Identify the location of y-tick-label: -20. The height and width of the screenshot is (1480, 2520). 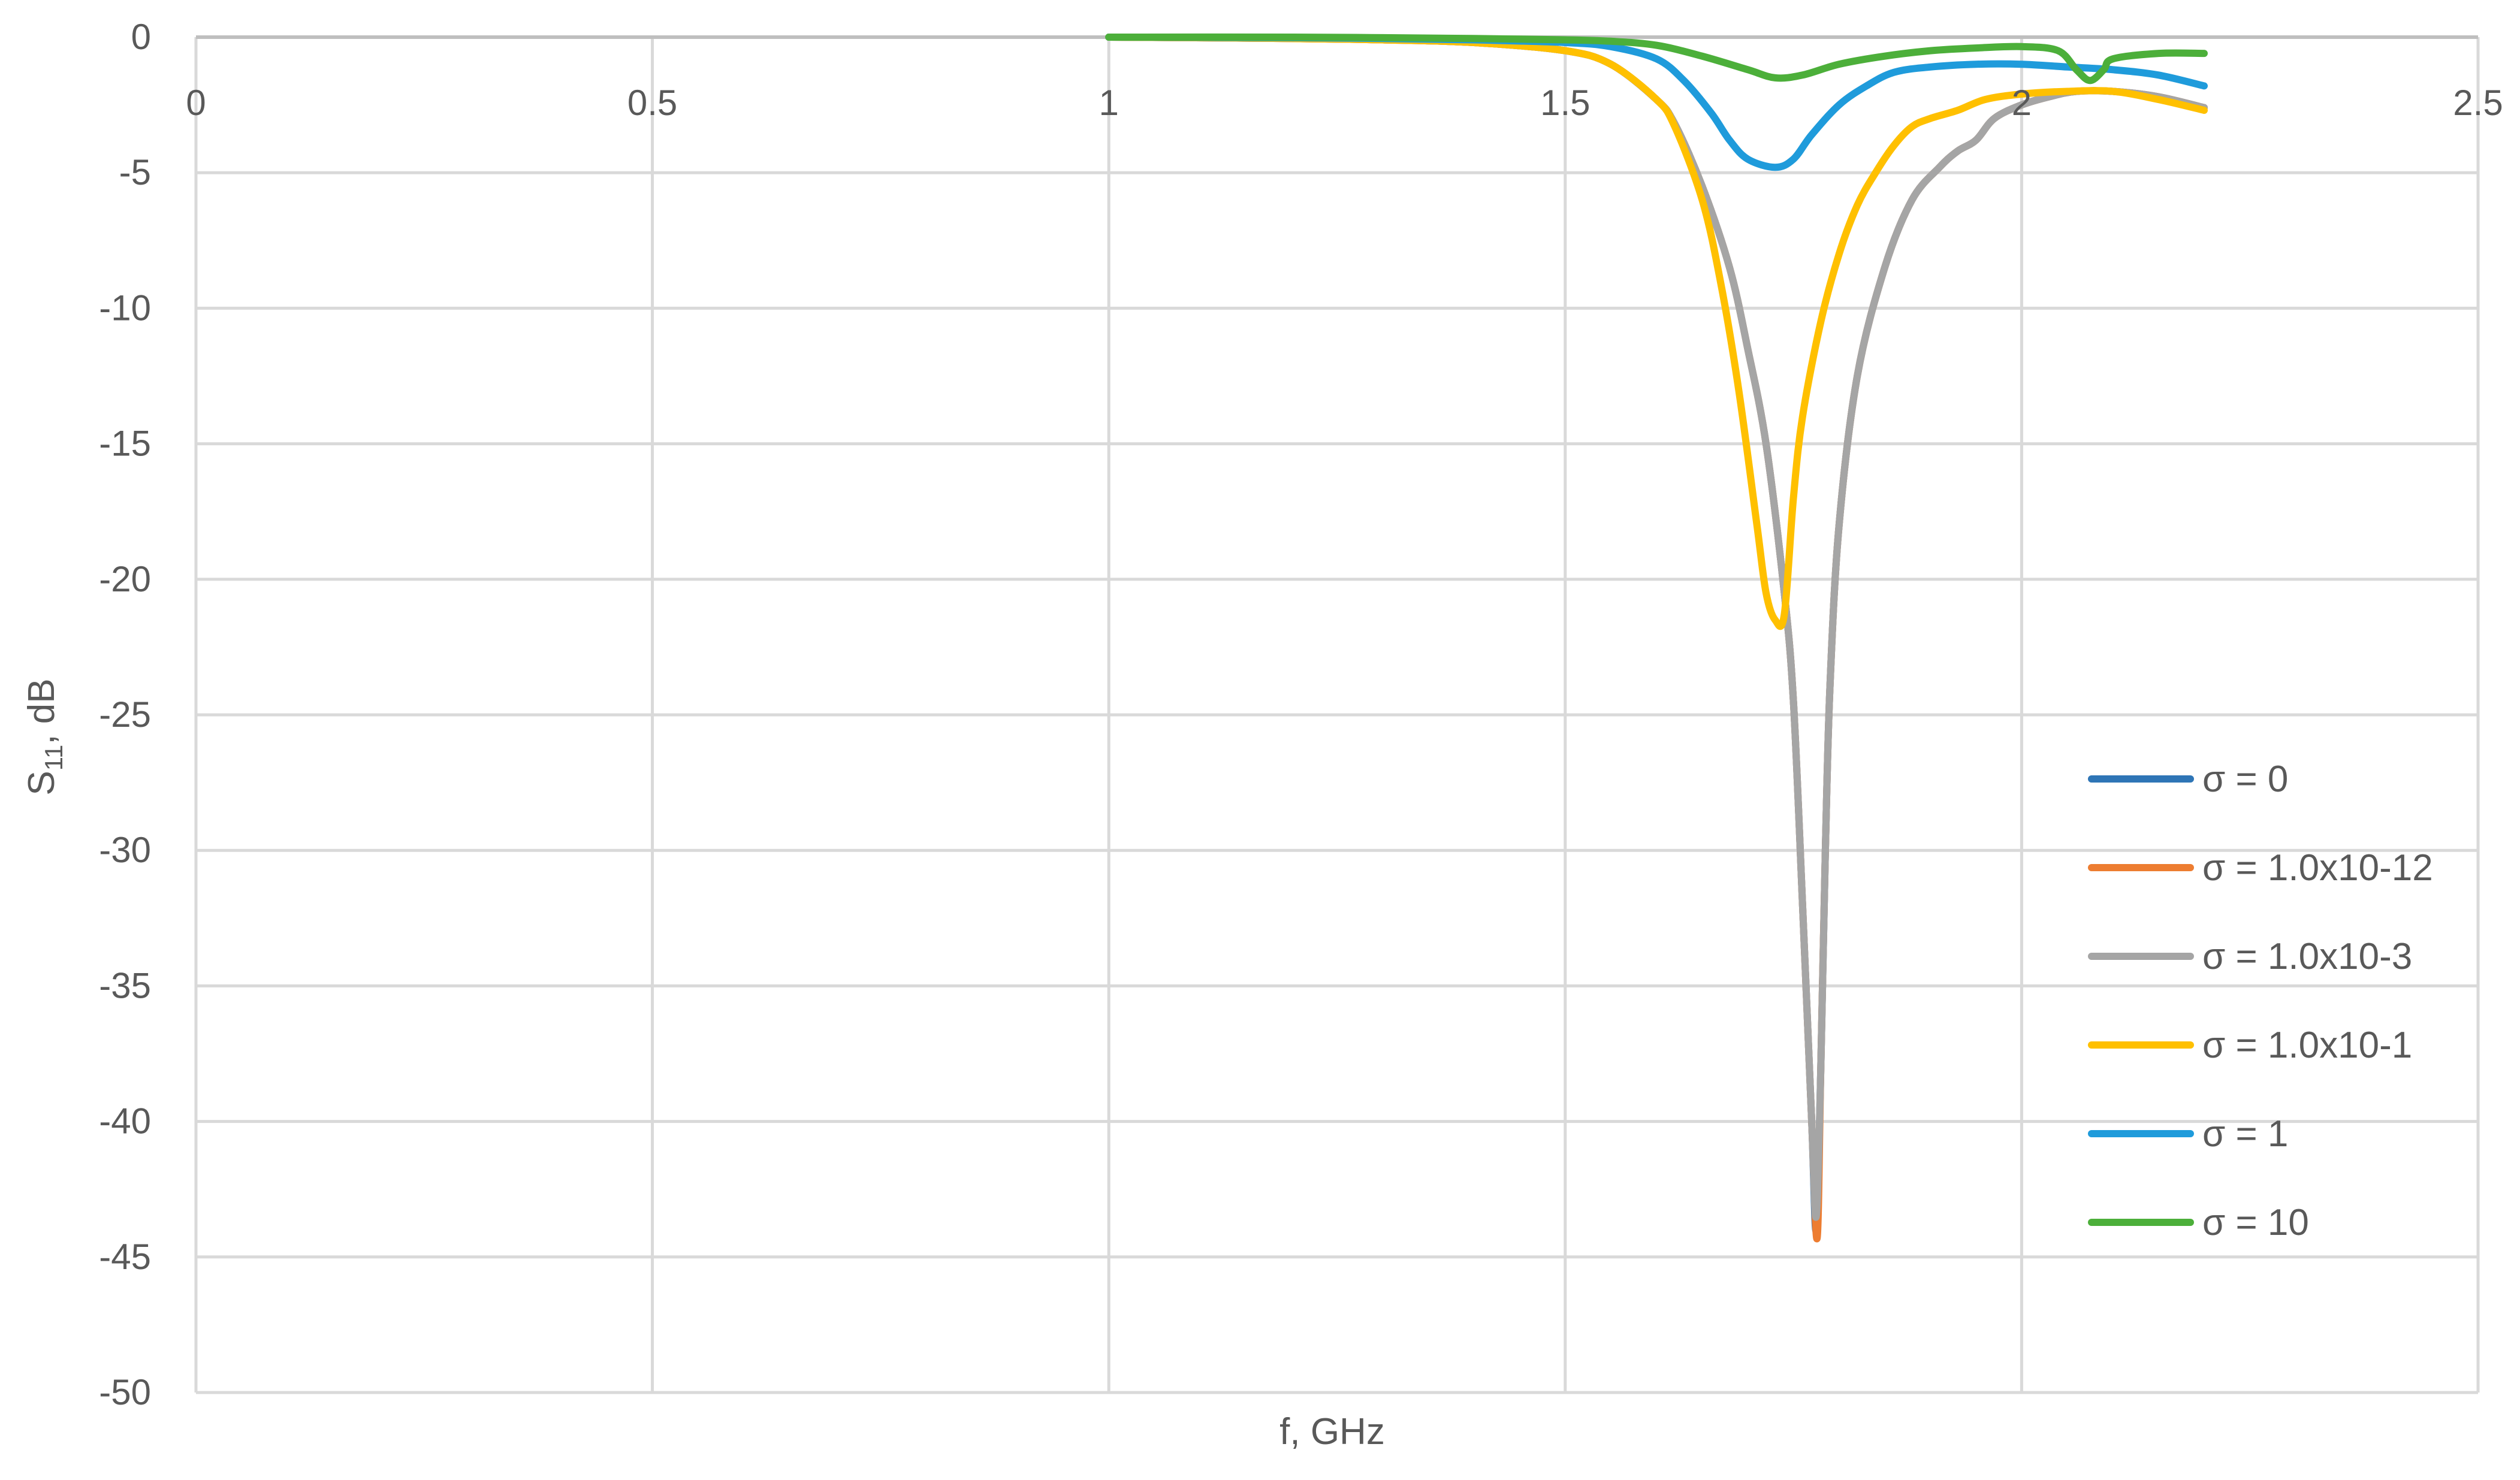
(125, 579).